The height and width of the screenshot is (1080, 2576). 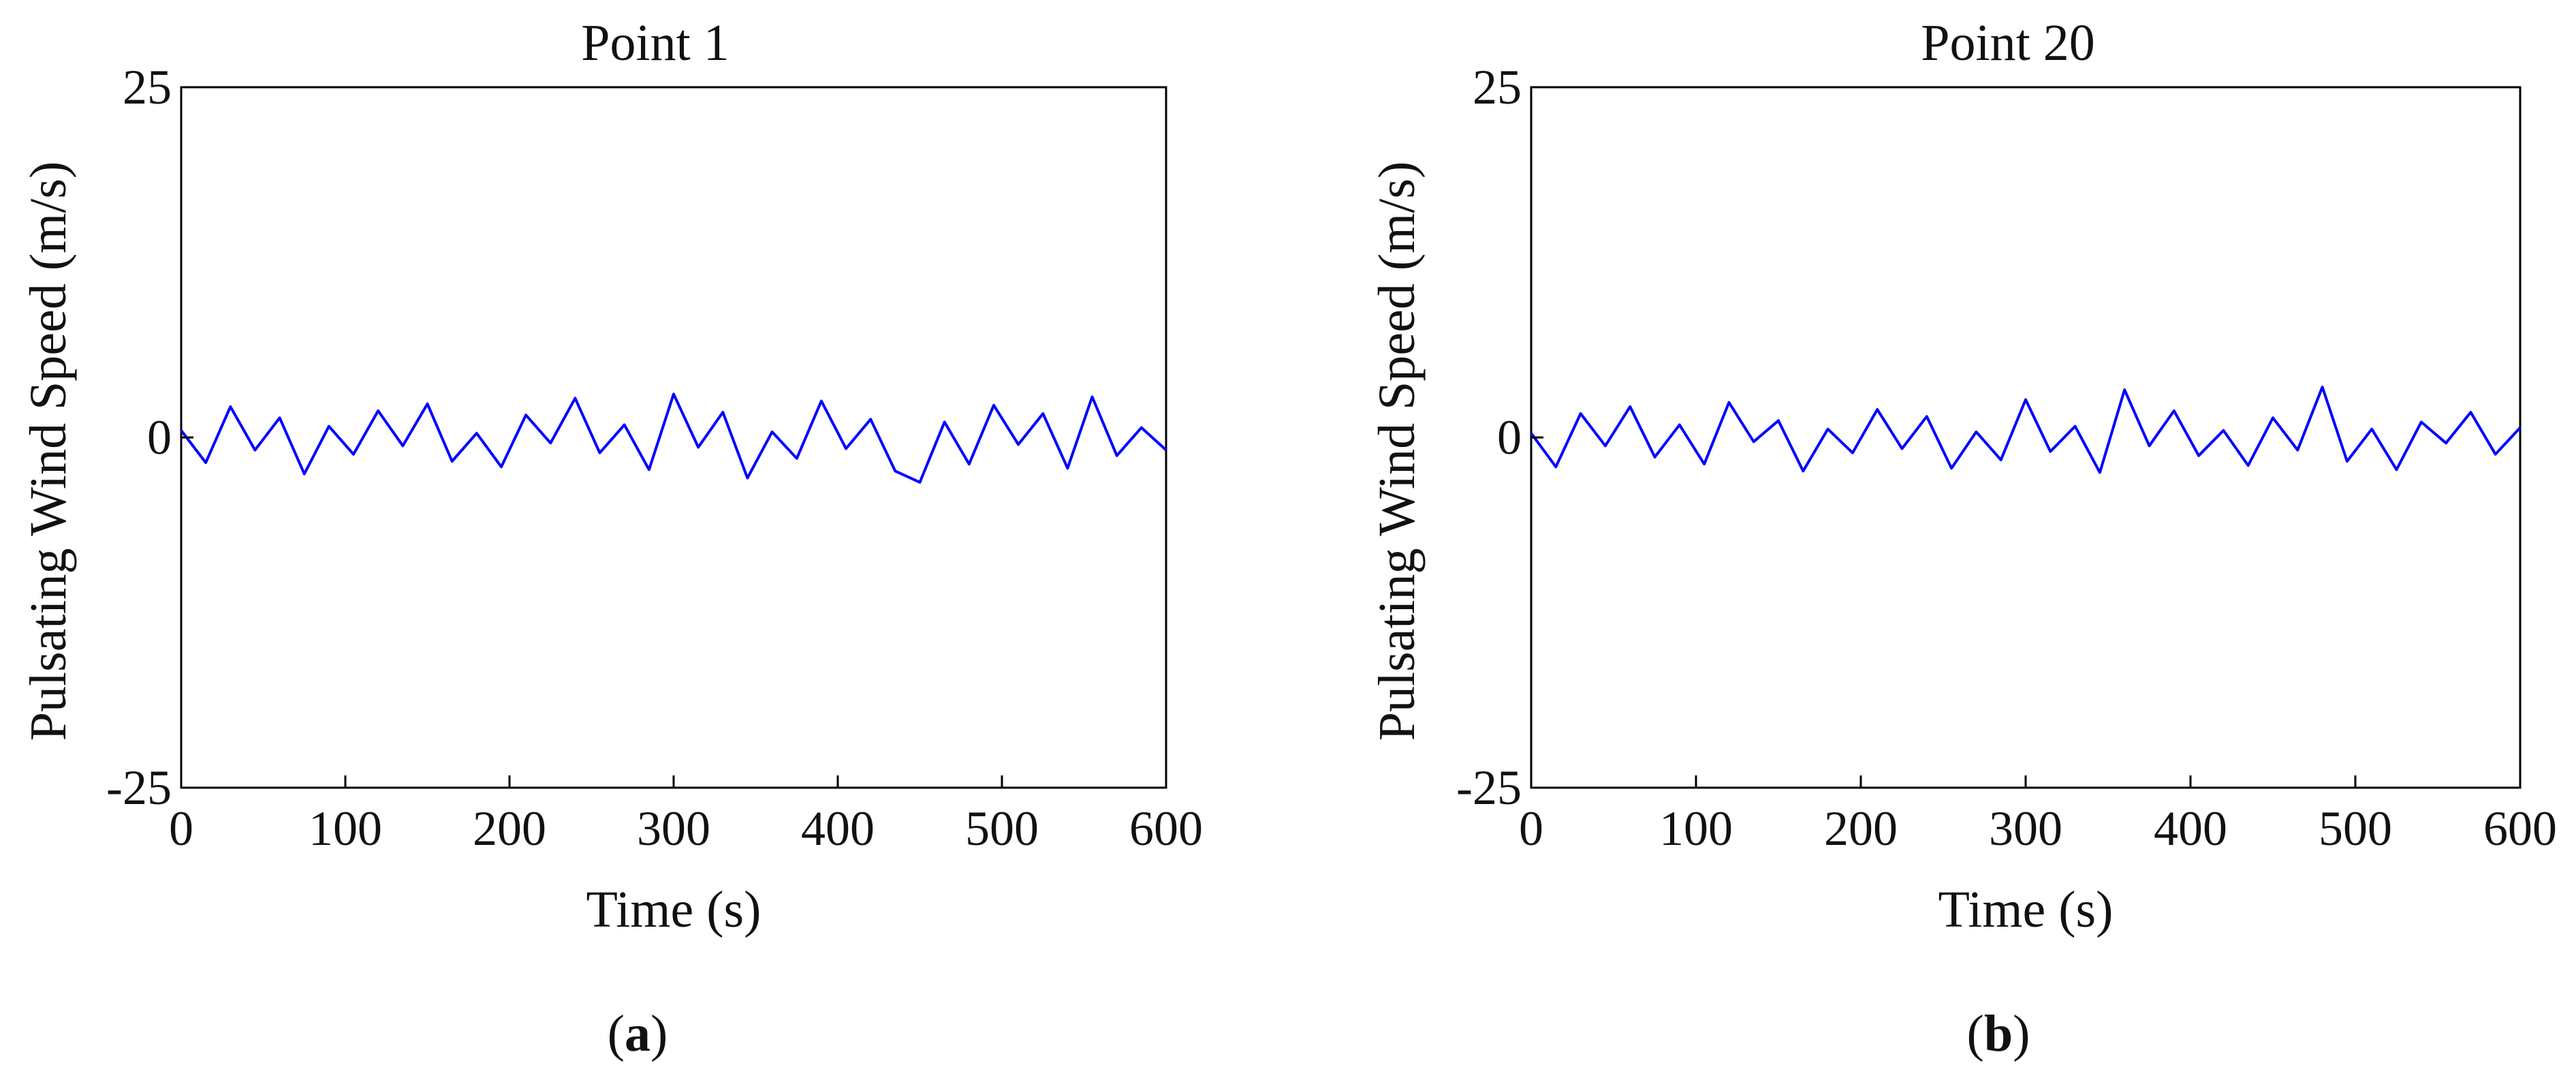 I want to click on subfigure-label: (a), so click(x=638, y=1033).